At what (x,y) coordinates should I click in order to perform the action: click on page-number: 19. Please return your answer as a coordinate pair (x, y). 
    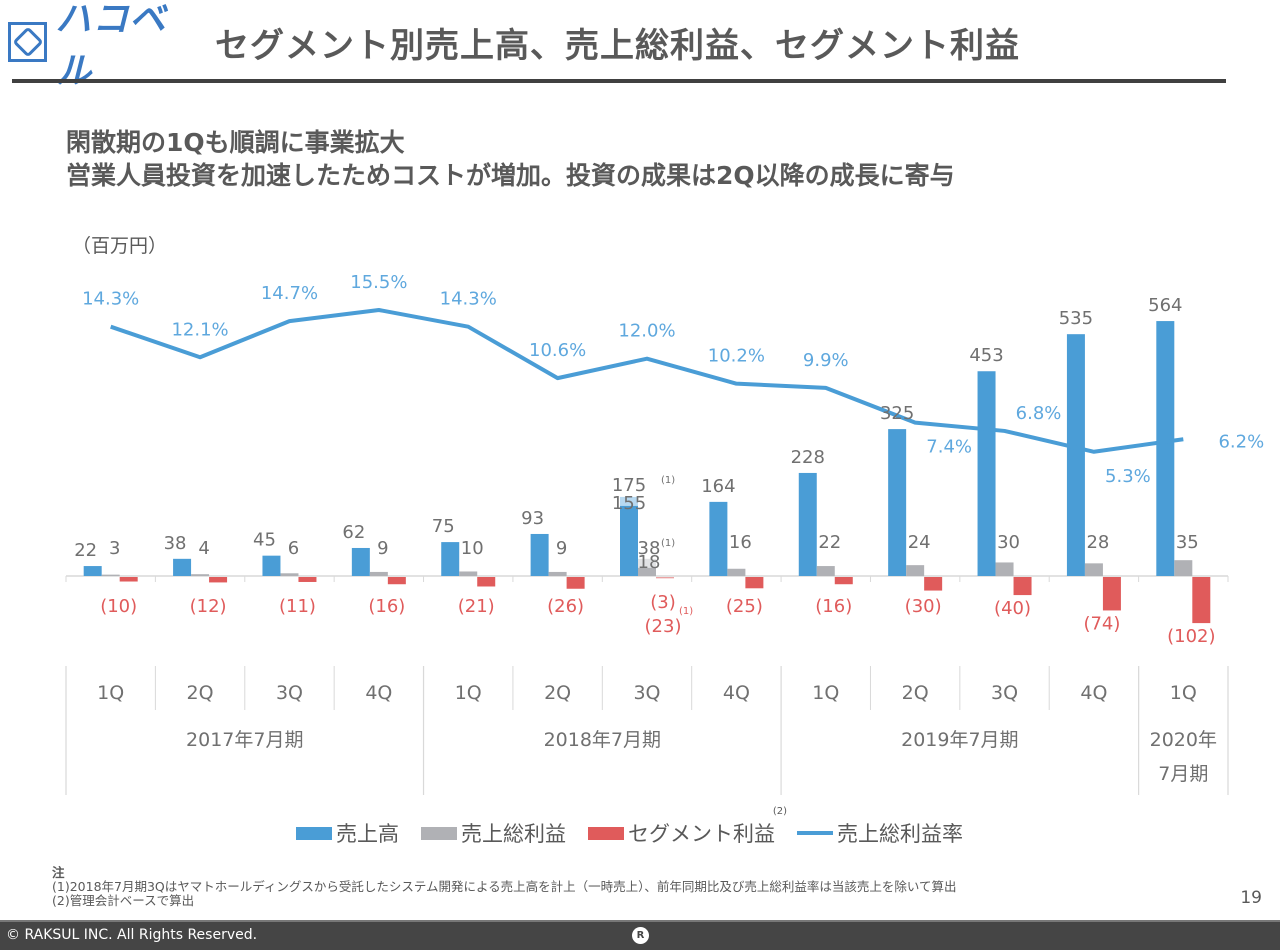
    Looking at the image, I should click on (1251, 898).